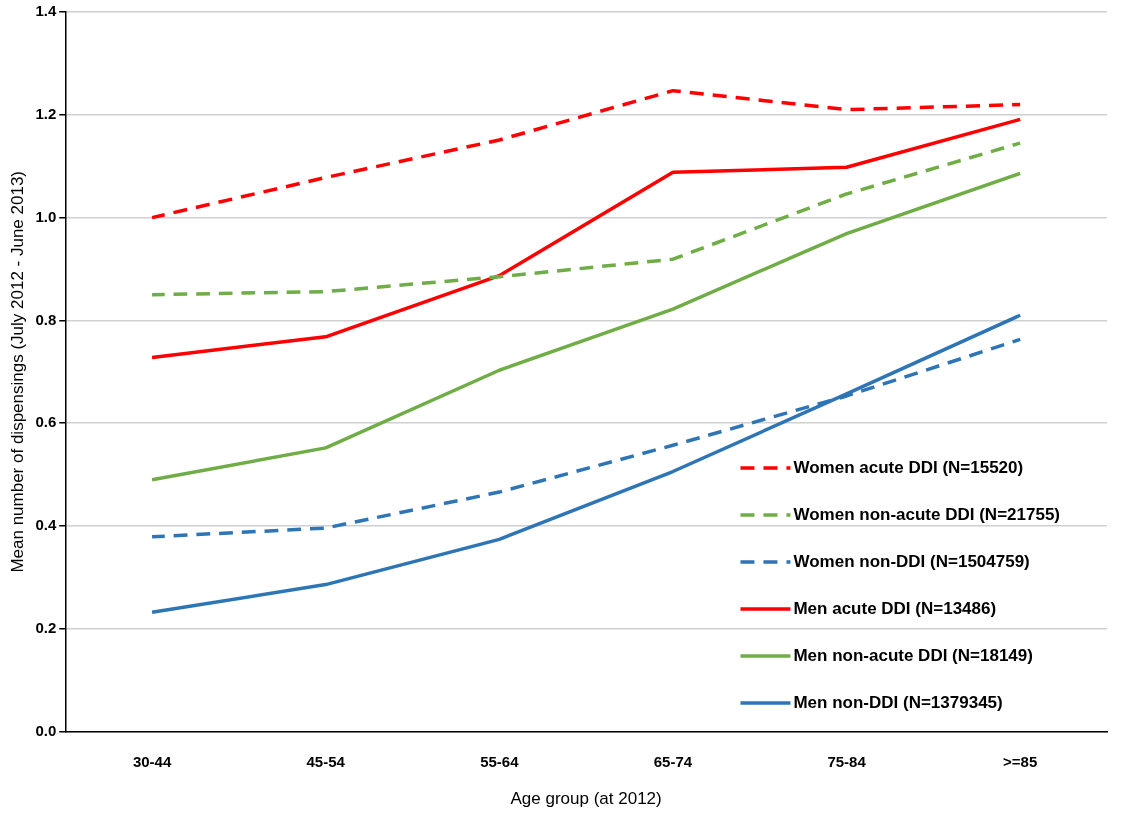 The image size is (1129, 818). Describe the element at coordinates (46, 113) in the screenshot. I see `y-tick-label: 1.2` at that location.